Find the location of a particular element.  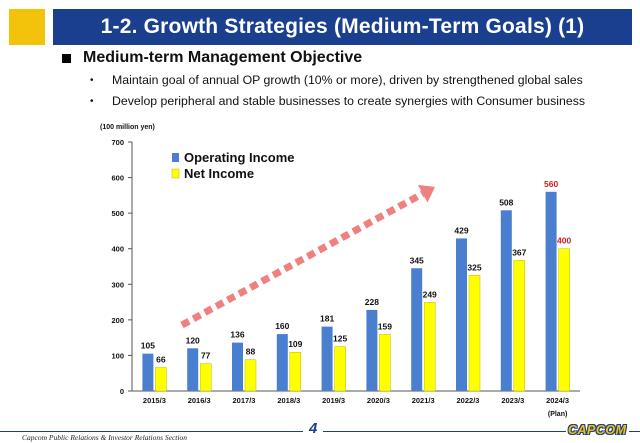

trend-arrow-head is located at coordinates (426, 193).